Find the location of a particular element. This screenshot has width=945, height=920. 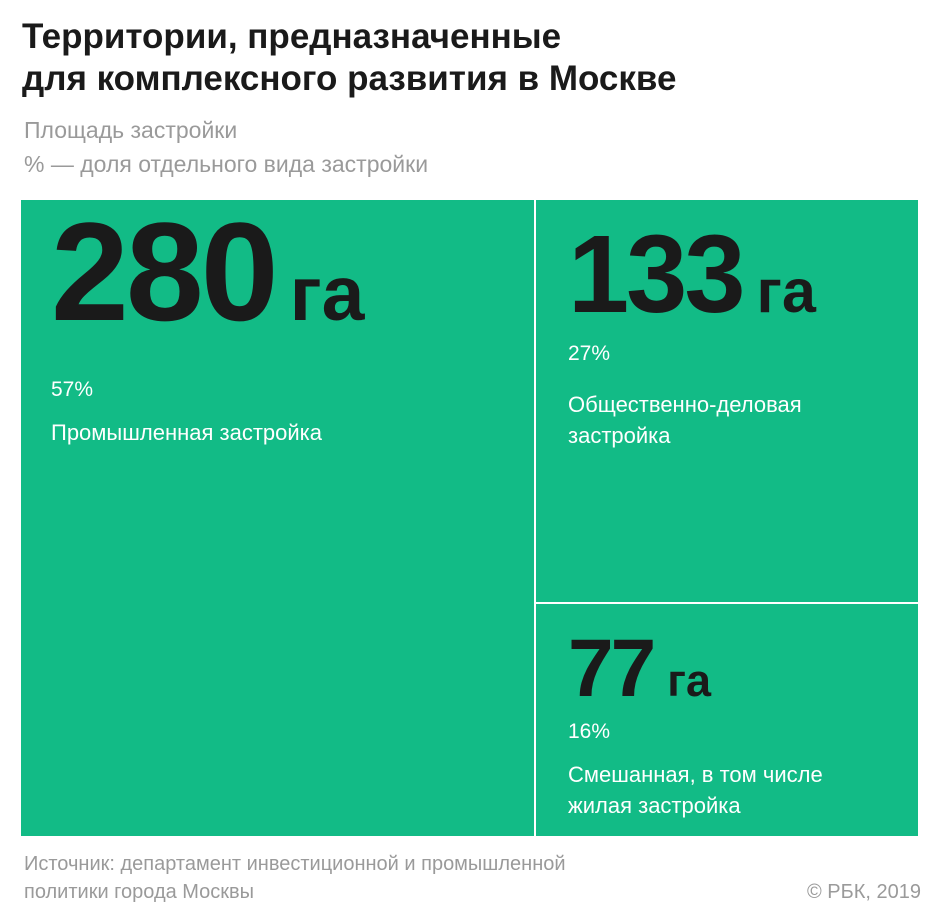

value-number: 133 is located at coordinates (655, 274).